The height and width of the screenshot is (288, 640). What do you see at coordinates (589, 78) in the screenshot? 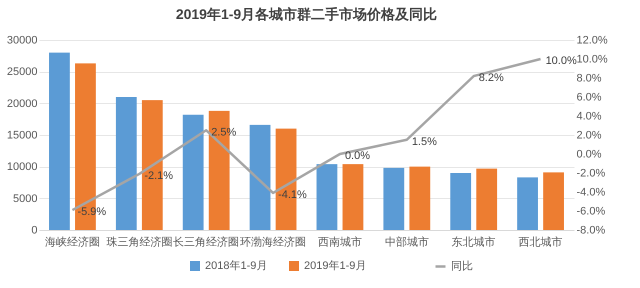
I see `y2-tick-label: 8.0%` at bounding box center [589, 78].